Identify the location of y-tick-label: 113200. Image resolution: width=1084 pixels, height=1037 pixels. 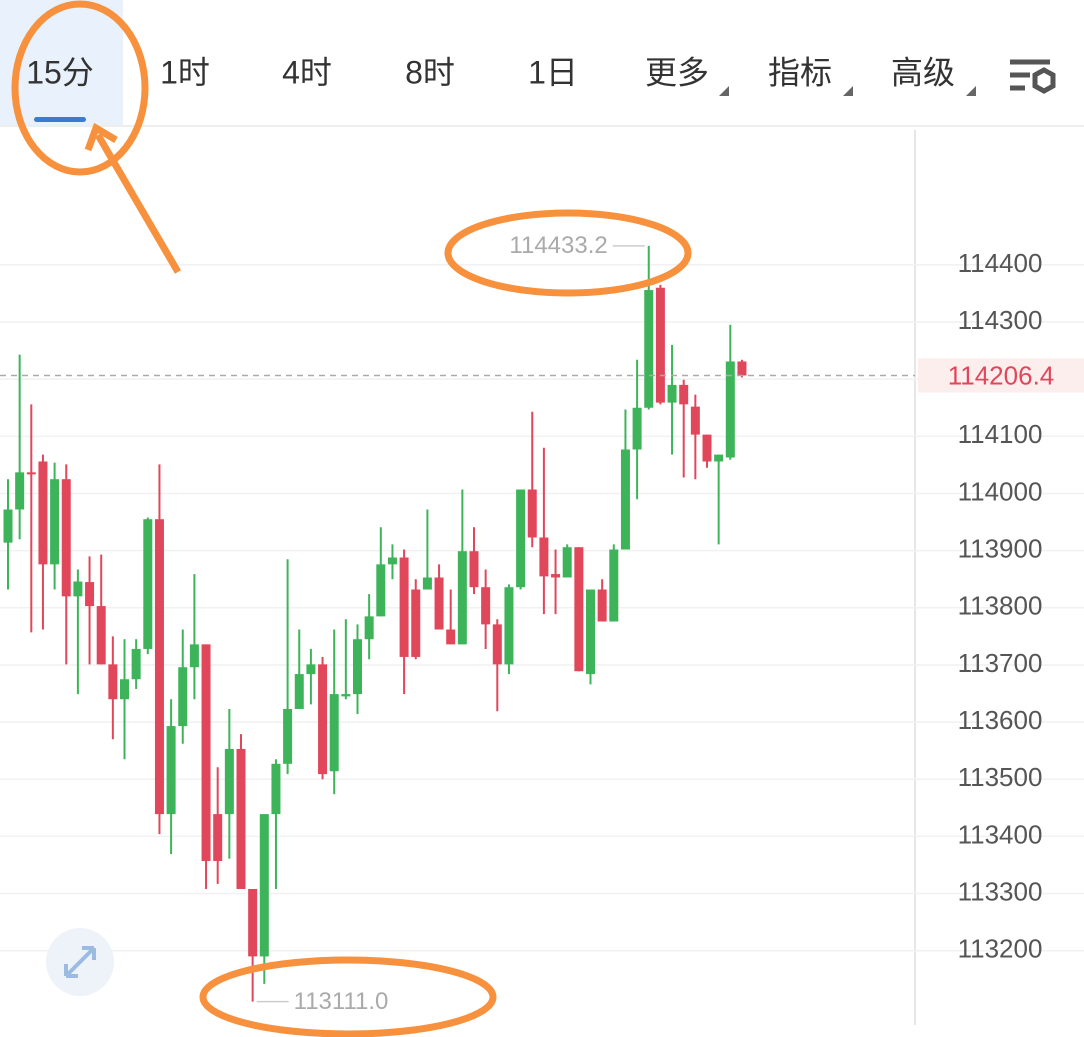
(1000, 949).